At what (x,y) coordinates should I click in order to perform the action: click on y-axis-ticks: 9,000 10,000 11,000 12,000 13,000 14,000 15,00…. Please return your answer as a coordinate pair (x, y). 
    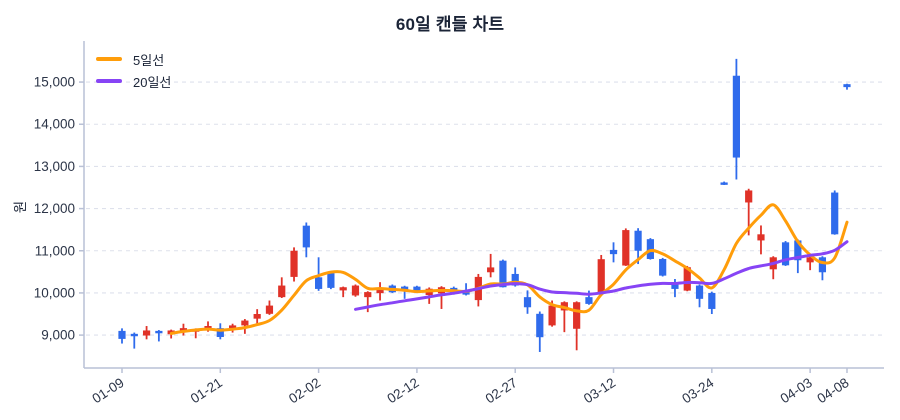
    Looking at the image, I should click on (59, 209).